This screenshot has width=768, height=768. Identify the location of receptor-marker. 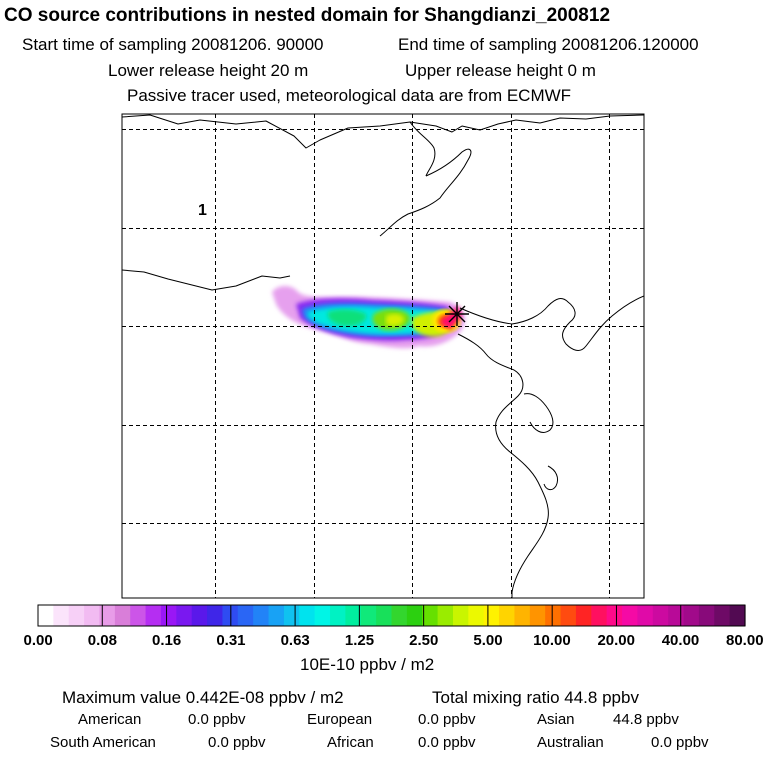
(457, 314).